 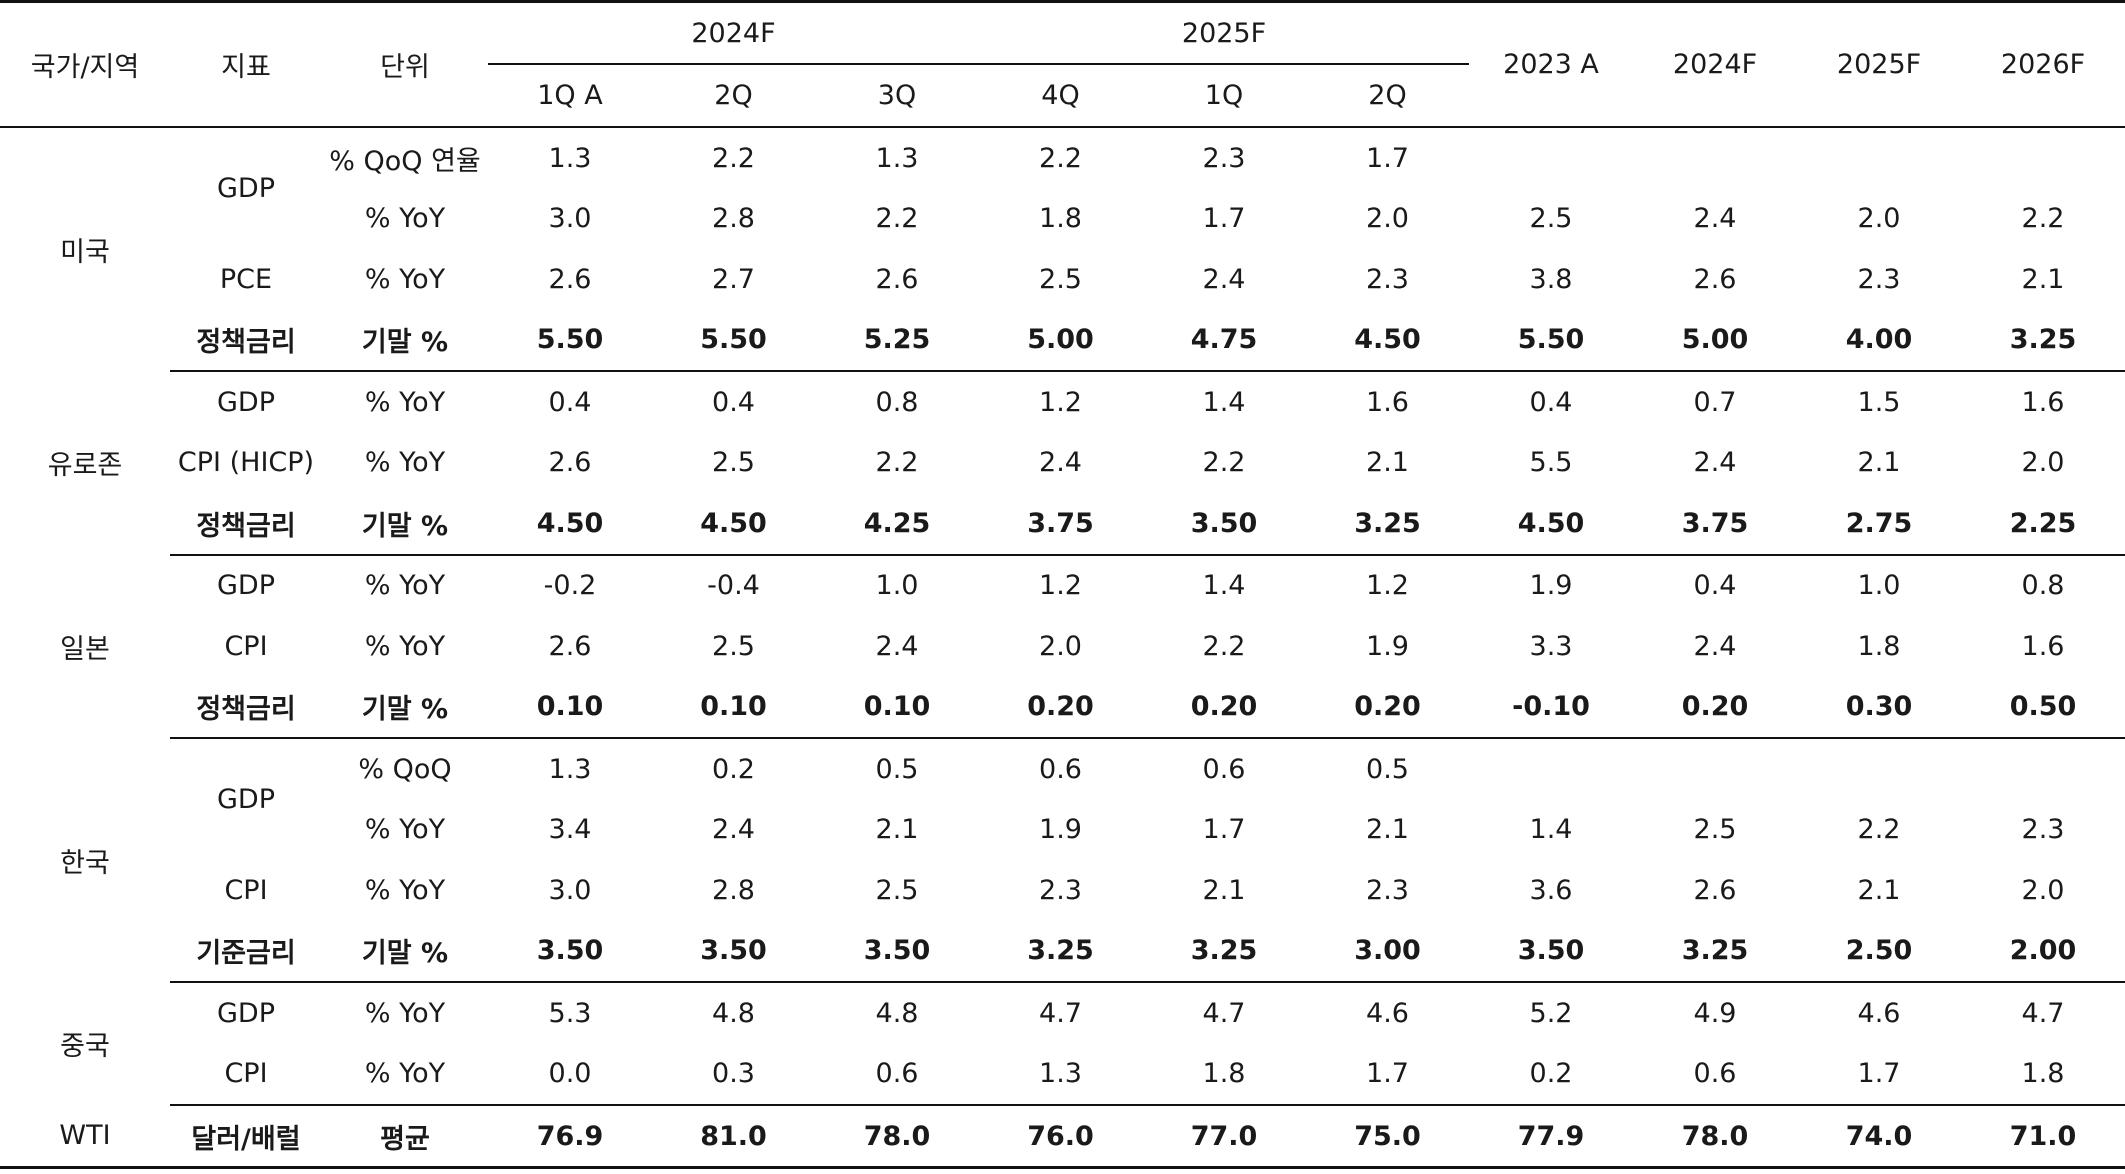 I want to click on value-cell: 77.0, so click(x=1224, y=1137).